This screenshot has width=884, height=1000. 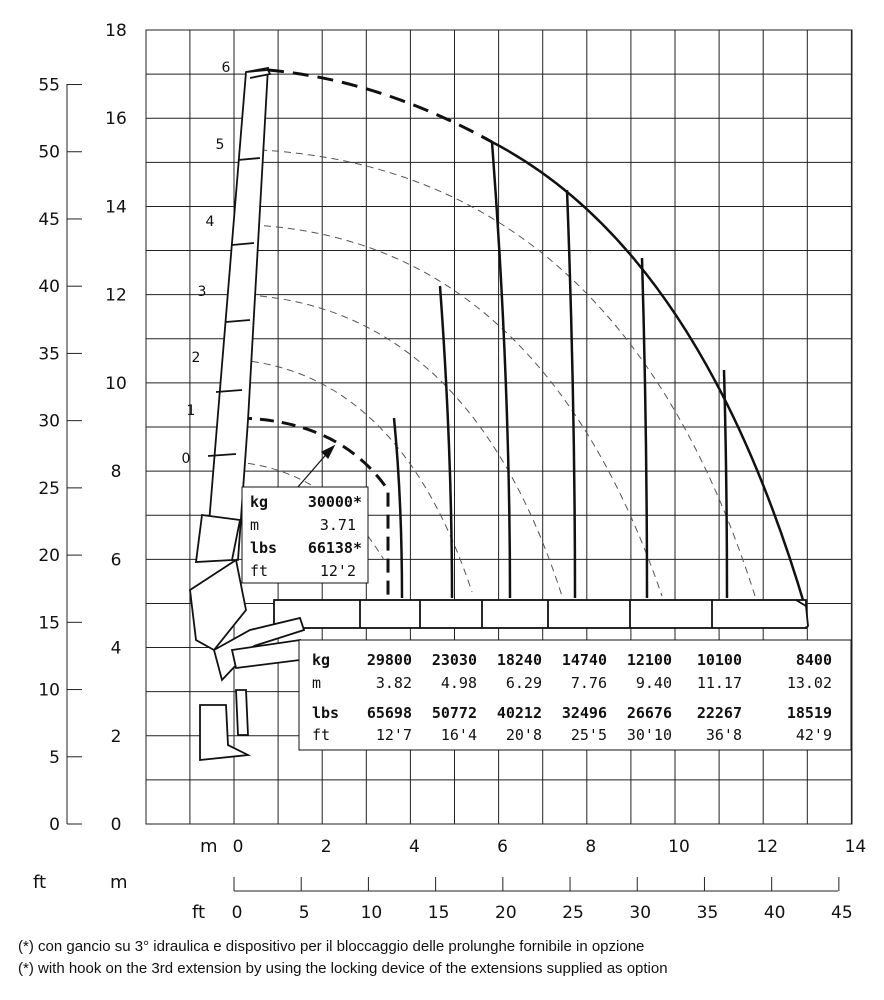 What do you see at coordinates (506, 913) in the screenshot?
I see `bottom-ft-tick-label: 20` at bounding box center [506, 913].